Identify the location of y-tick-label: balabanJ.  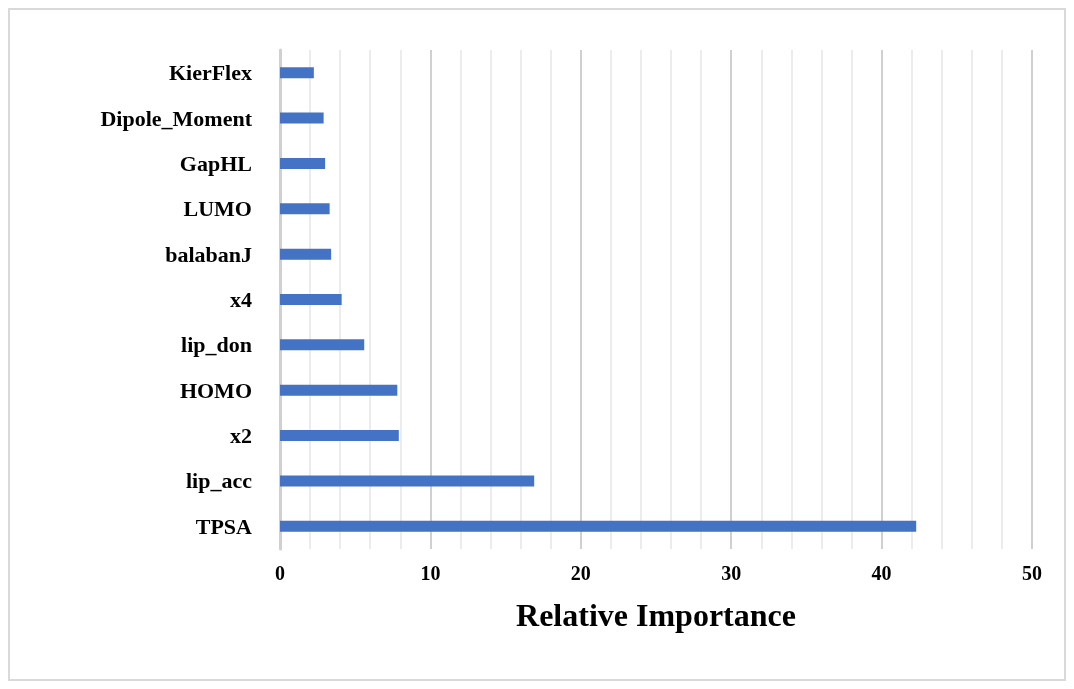
(208, 254).